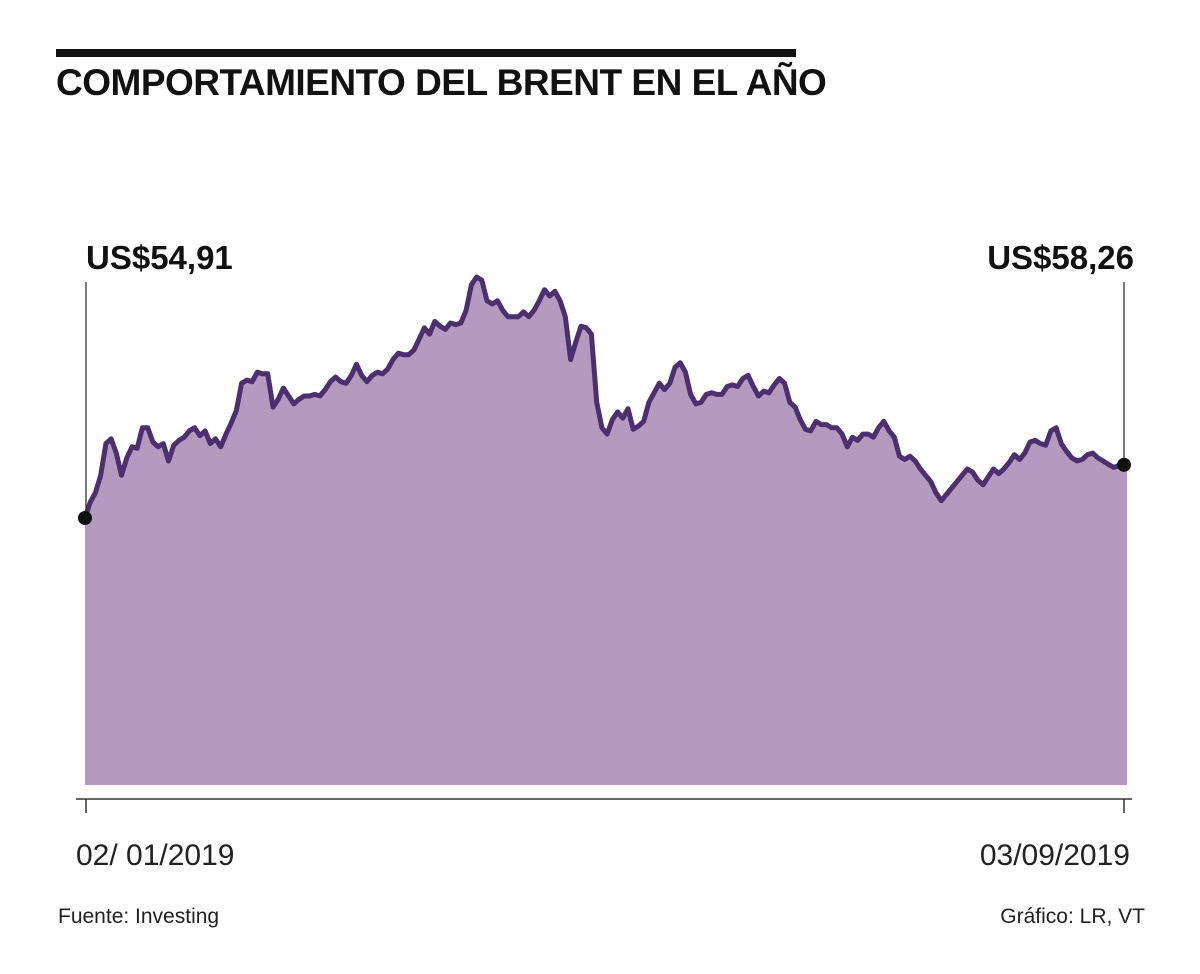  I want to click on title-rule, so click(426, 53).